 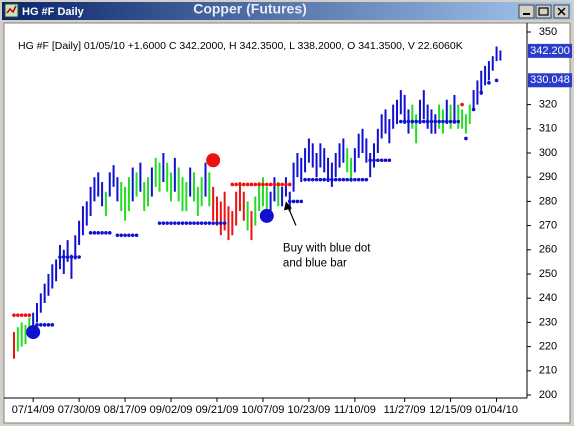 I want to click on y-tick-label: 200, so click(x=548, y=395).